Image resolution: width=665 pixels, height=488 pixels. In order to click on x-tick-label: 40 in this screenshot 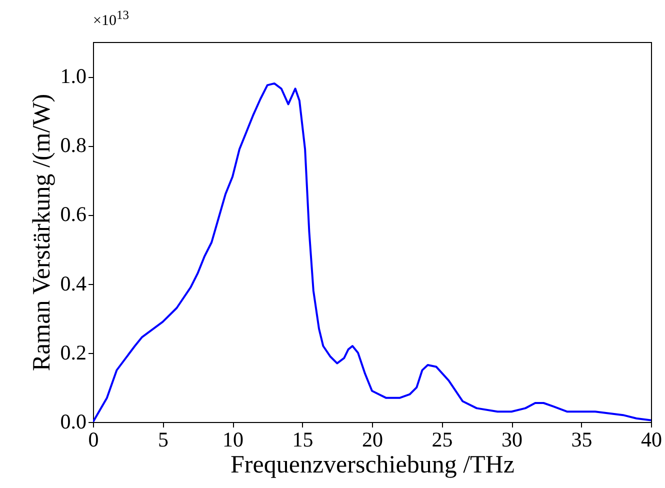, I will do `click(651, 440)`.